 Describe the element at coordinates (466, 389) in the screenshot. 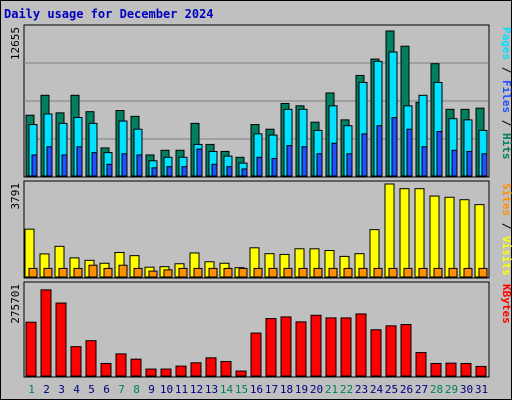

I see `x-tick-label: 30` at that location.